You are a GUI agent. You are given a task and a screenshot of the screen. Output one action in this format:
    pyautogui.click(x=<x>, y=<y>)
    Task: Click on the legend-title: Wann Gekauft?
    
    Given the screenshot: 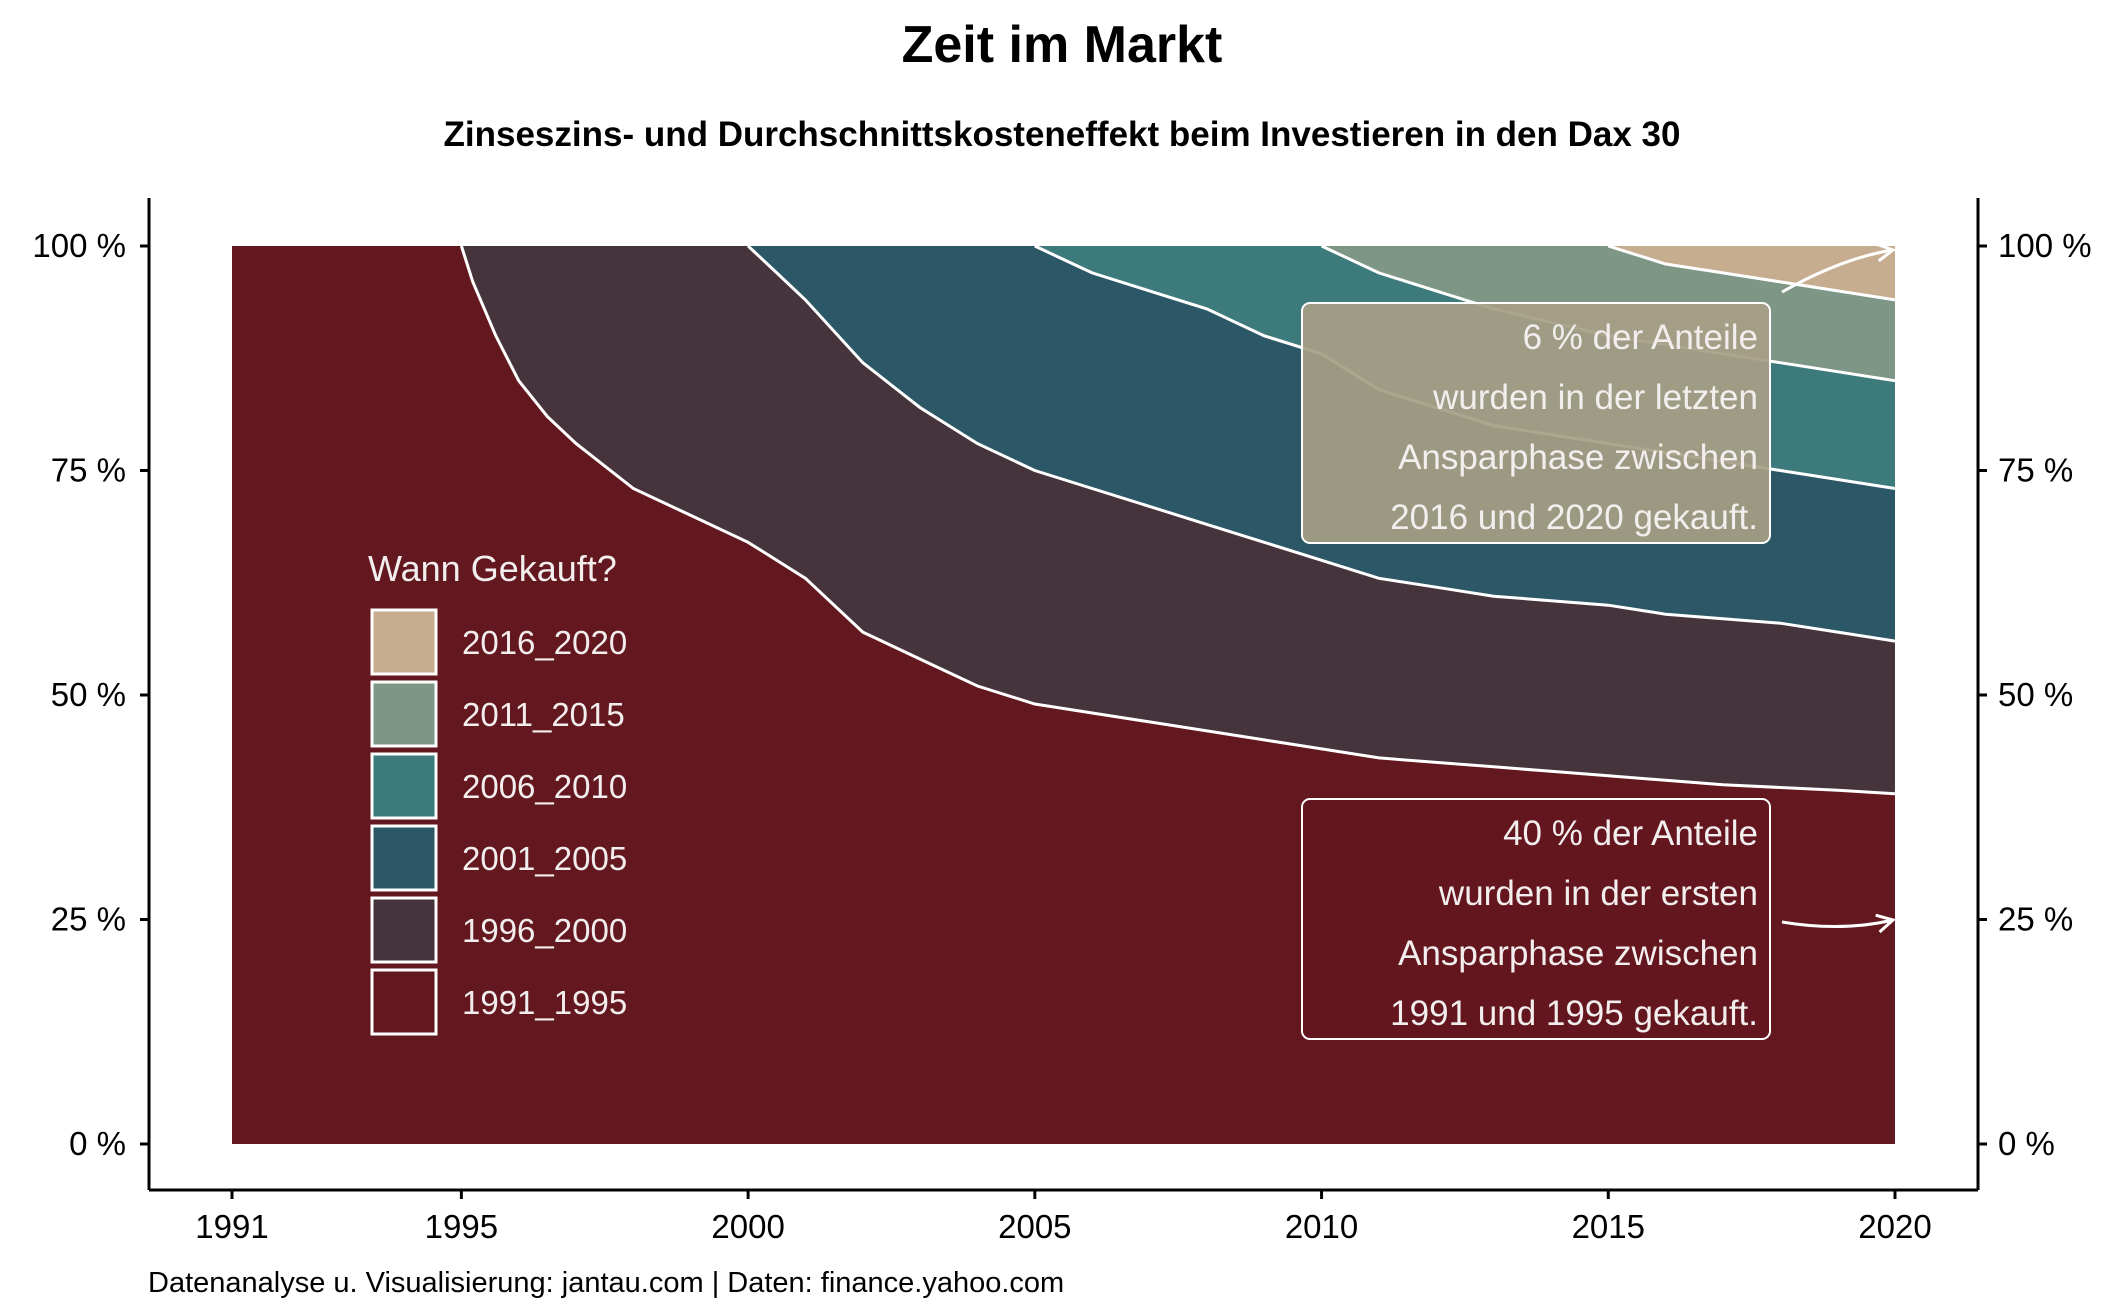 What is the action you would take?
    pyautogui.click(x=492, y=568)
    